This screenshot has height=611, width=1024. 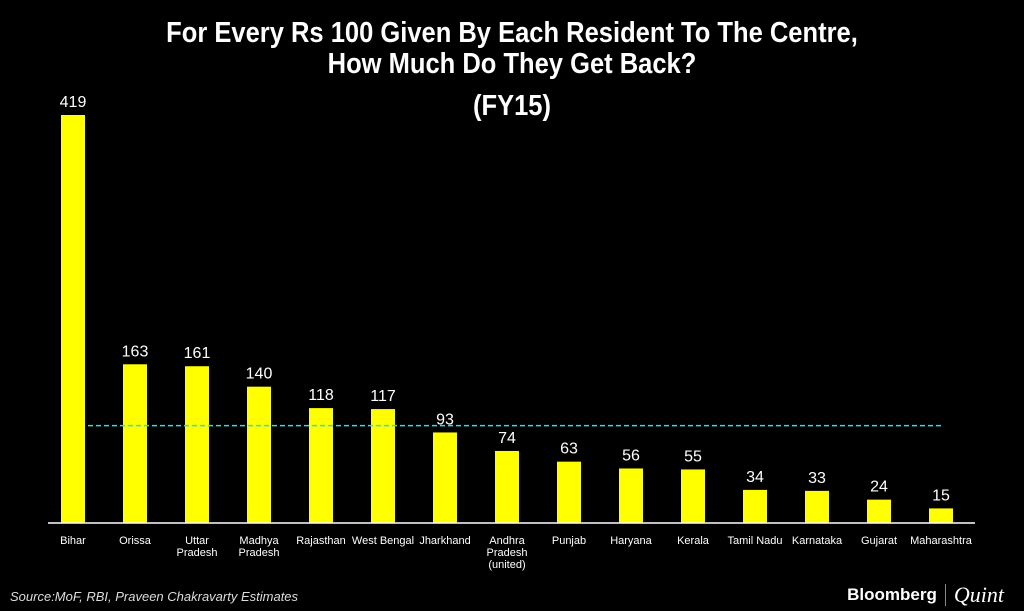 I want to click on category-label-14: Maharashtra, so click(x=941, y=541).